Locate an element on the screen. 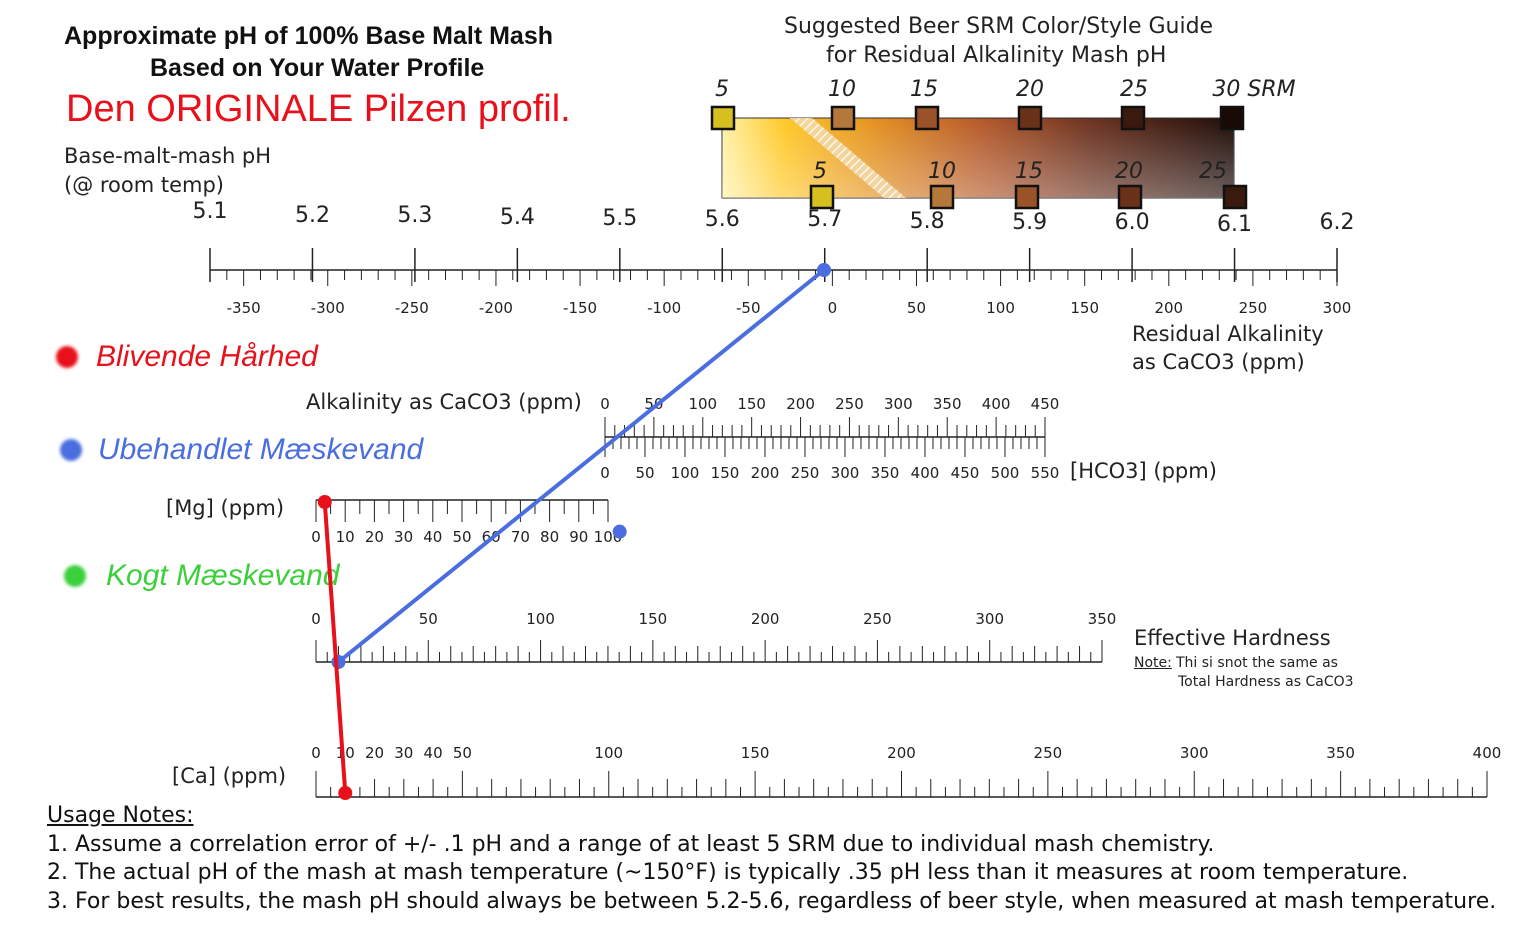  ra-axis-label: Residual Alkalinity is located at coordinates (1228, 334).